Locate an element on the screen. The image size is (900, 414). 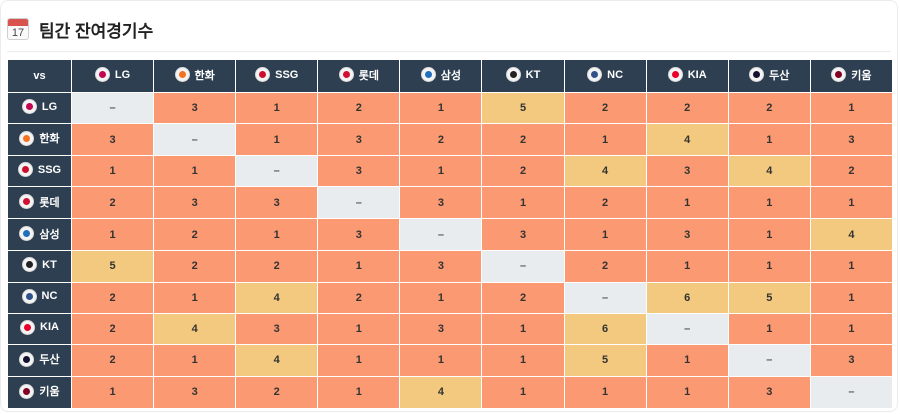
row-header: LG is located at coordinates (39, 108).